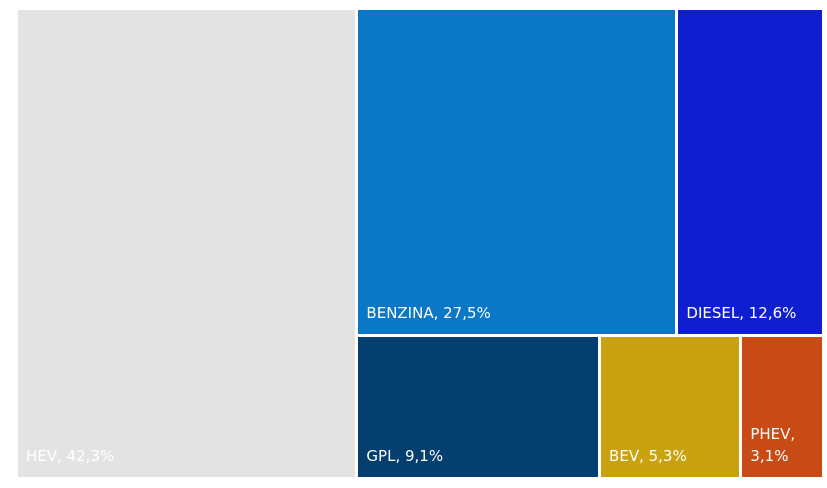 Image resolution: width=827 pixels, height=488 pixels. I want to click on treemap-cell: BEV, 5,3%, so click(670, 407).